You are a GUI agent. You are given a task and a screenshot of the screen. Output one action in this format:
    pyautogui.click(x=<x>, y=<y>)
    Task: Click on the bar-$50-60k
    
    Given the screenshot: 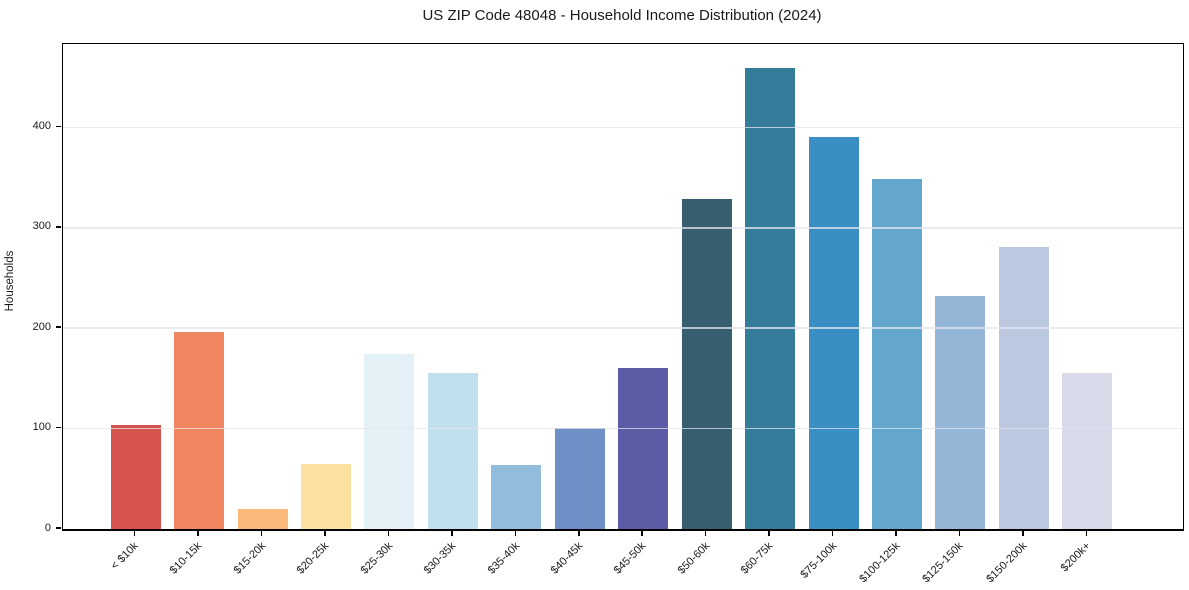 What is the action you would take?
    pyautogui.click(x=706, y=363)
    